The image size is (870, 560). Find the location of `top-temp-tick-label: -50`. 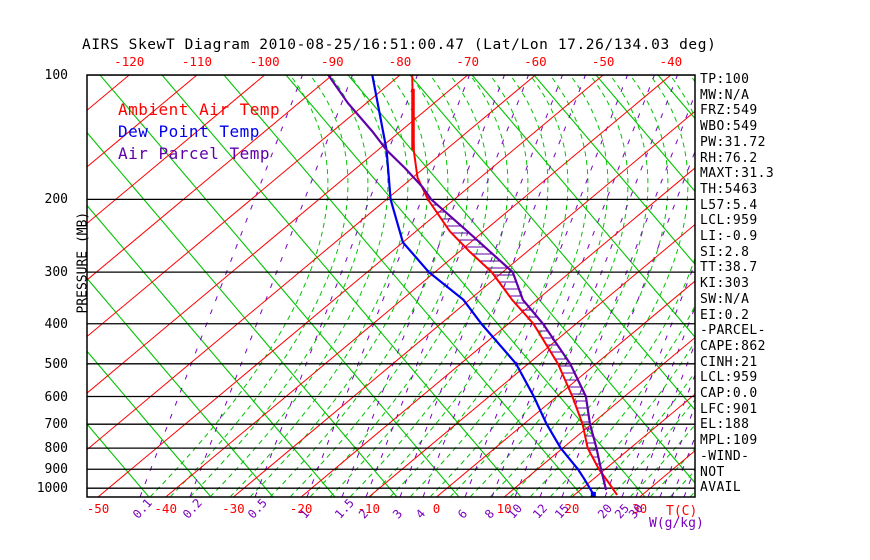

top-temp-tick-label: -50 is located at coordinates (603, 61).